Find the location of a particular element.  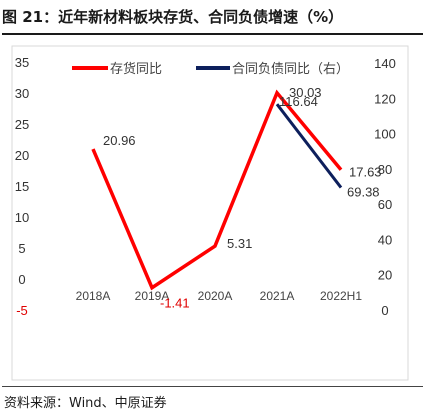

x-axis: 2018A 2019A 2020A 2021A 2022H1 is located at coordinates (219, 296).